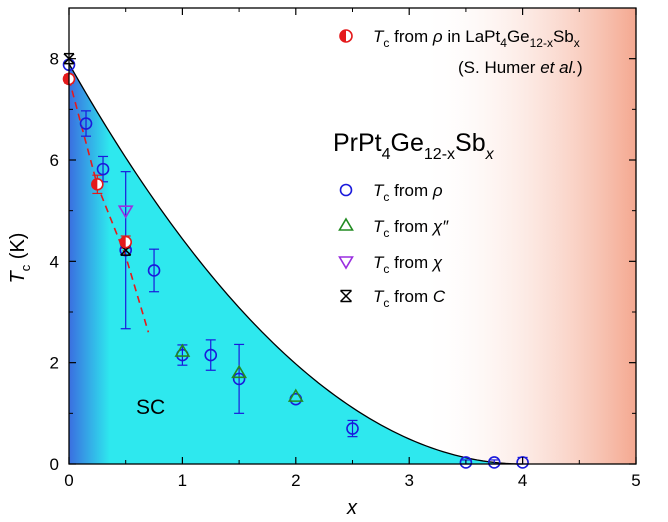 Image resolution: width=668 pixels, height=522 pixels. I want to click on legend-marker-chi2, so click(346, 224).